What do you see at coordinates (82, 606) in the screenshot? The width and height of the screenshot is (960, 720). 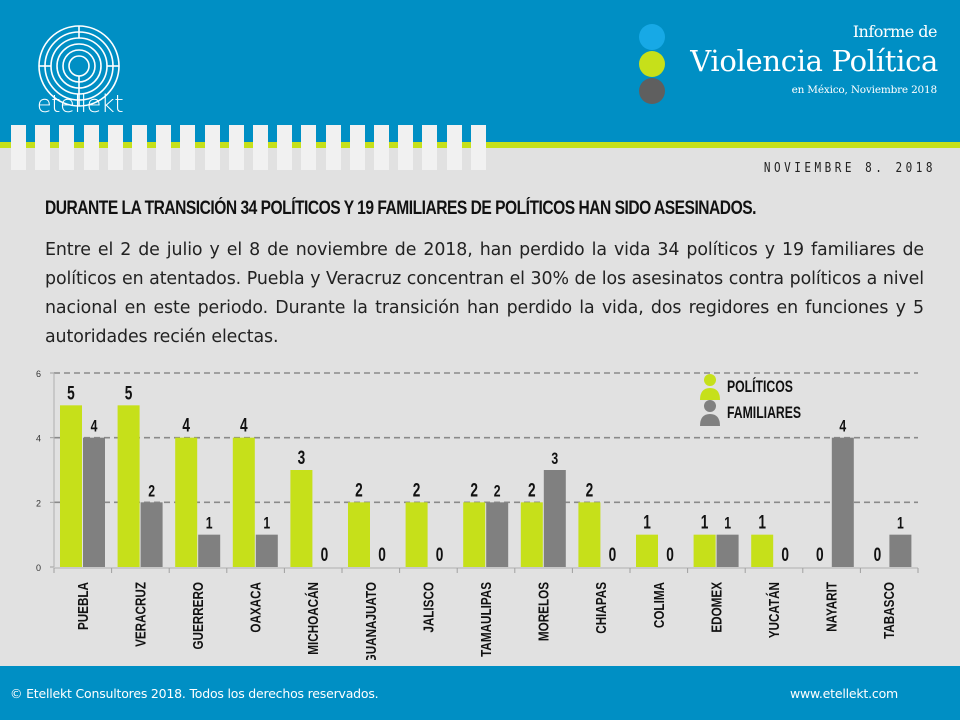 I see `x-tick-label: PUEBLA` at bounding box center [82, 606].